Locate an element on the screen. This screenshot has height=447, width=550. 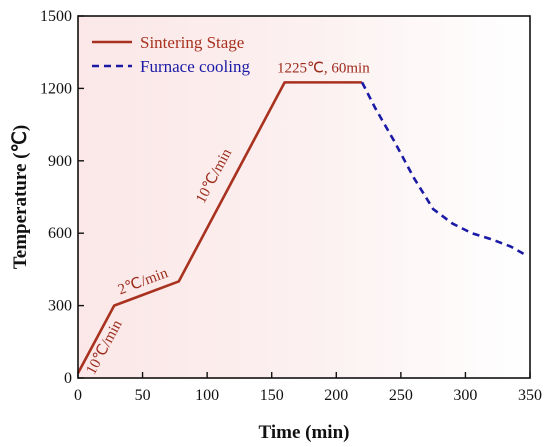
x-tick-label-2: 100 is located at coordinates (207, 395).